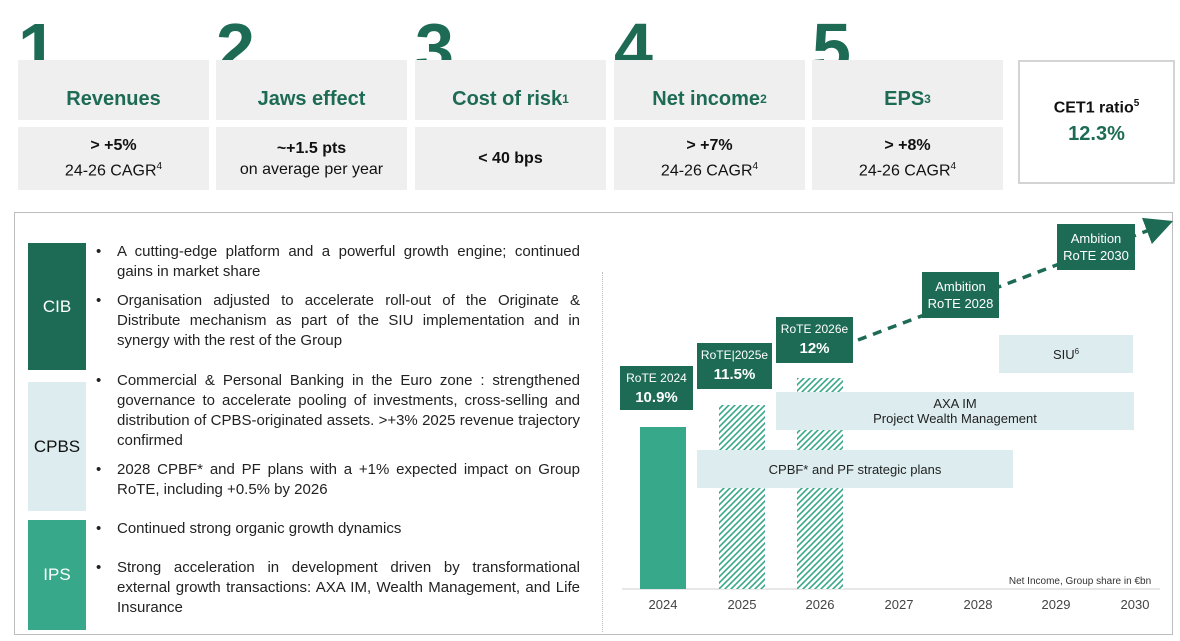  I want to click on ambition-box-2028, so click(960, 295).